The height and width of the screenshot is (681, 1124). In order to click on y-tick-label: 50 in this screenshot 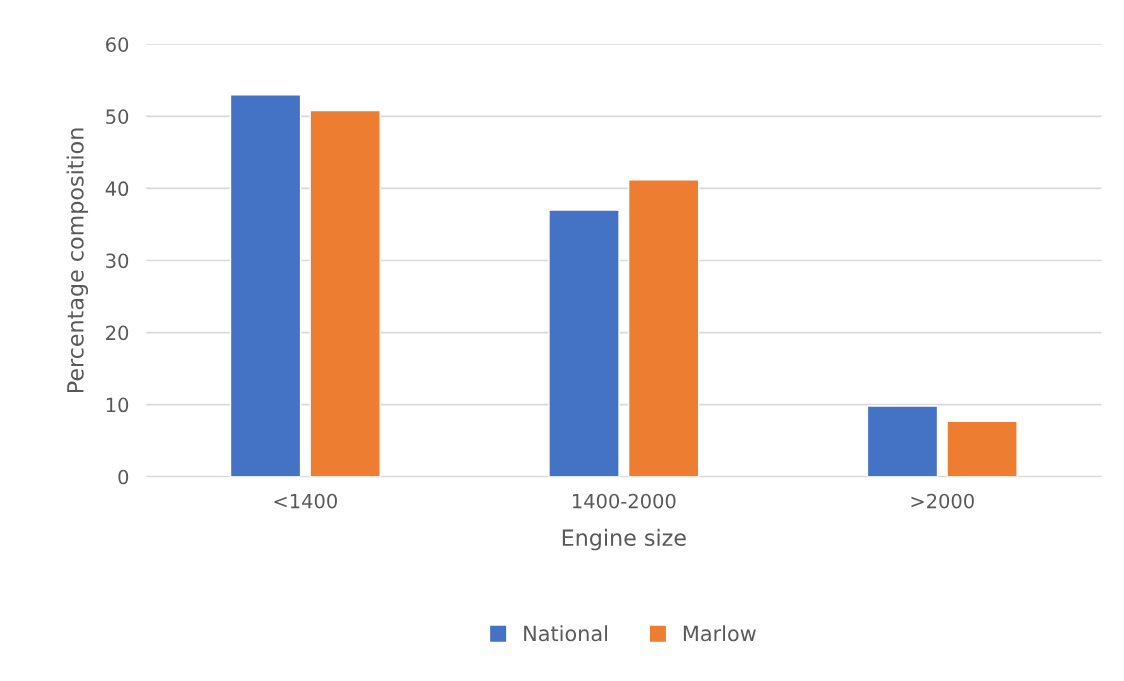, I will do `click(117, 116)`.